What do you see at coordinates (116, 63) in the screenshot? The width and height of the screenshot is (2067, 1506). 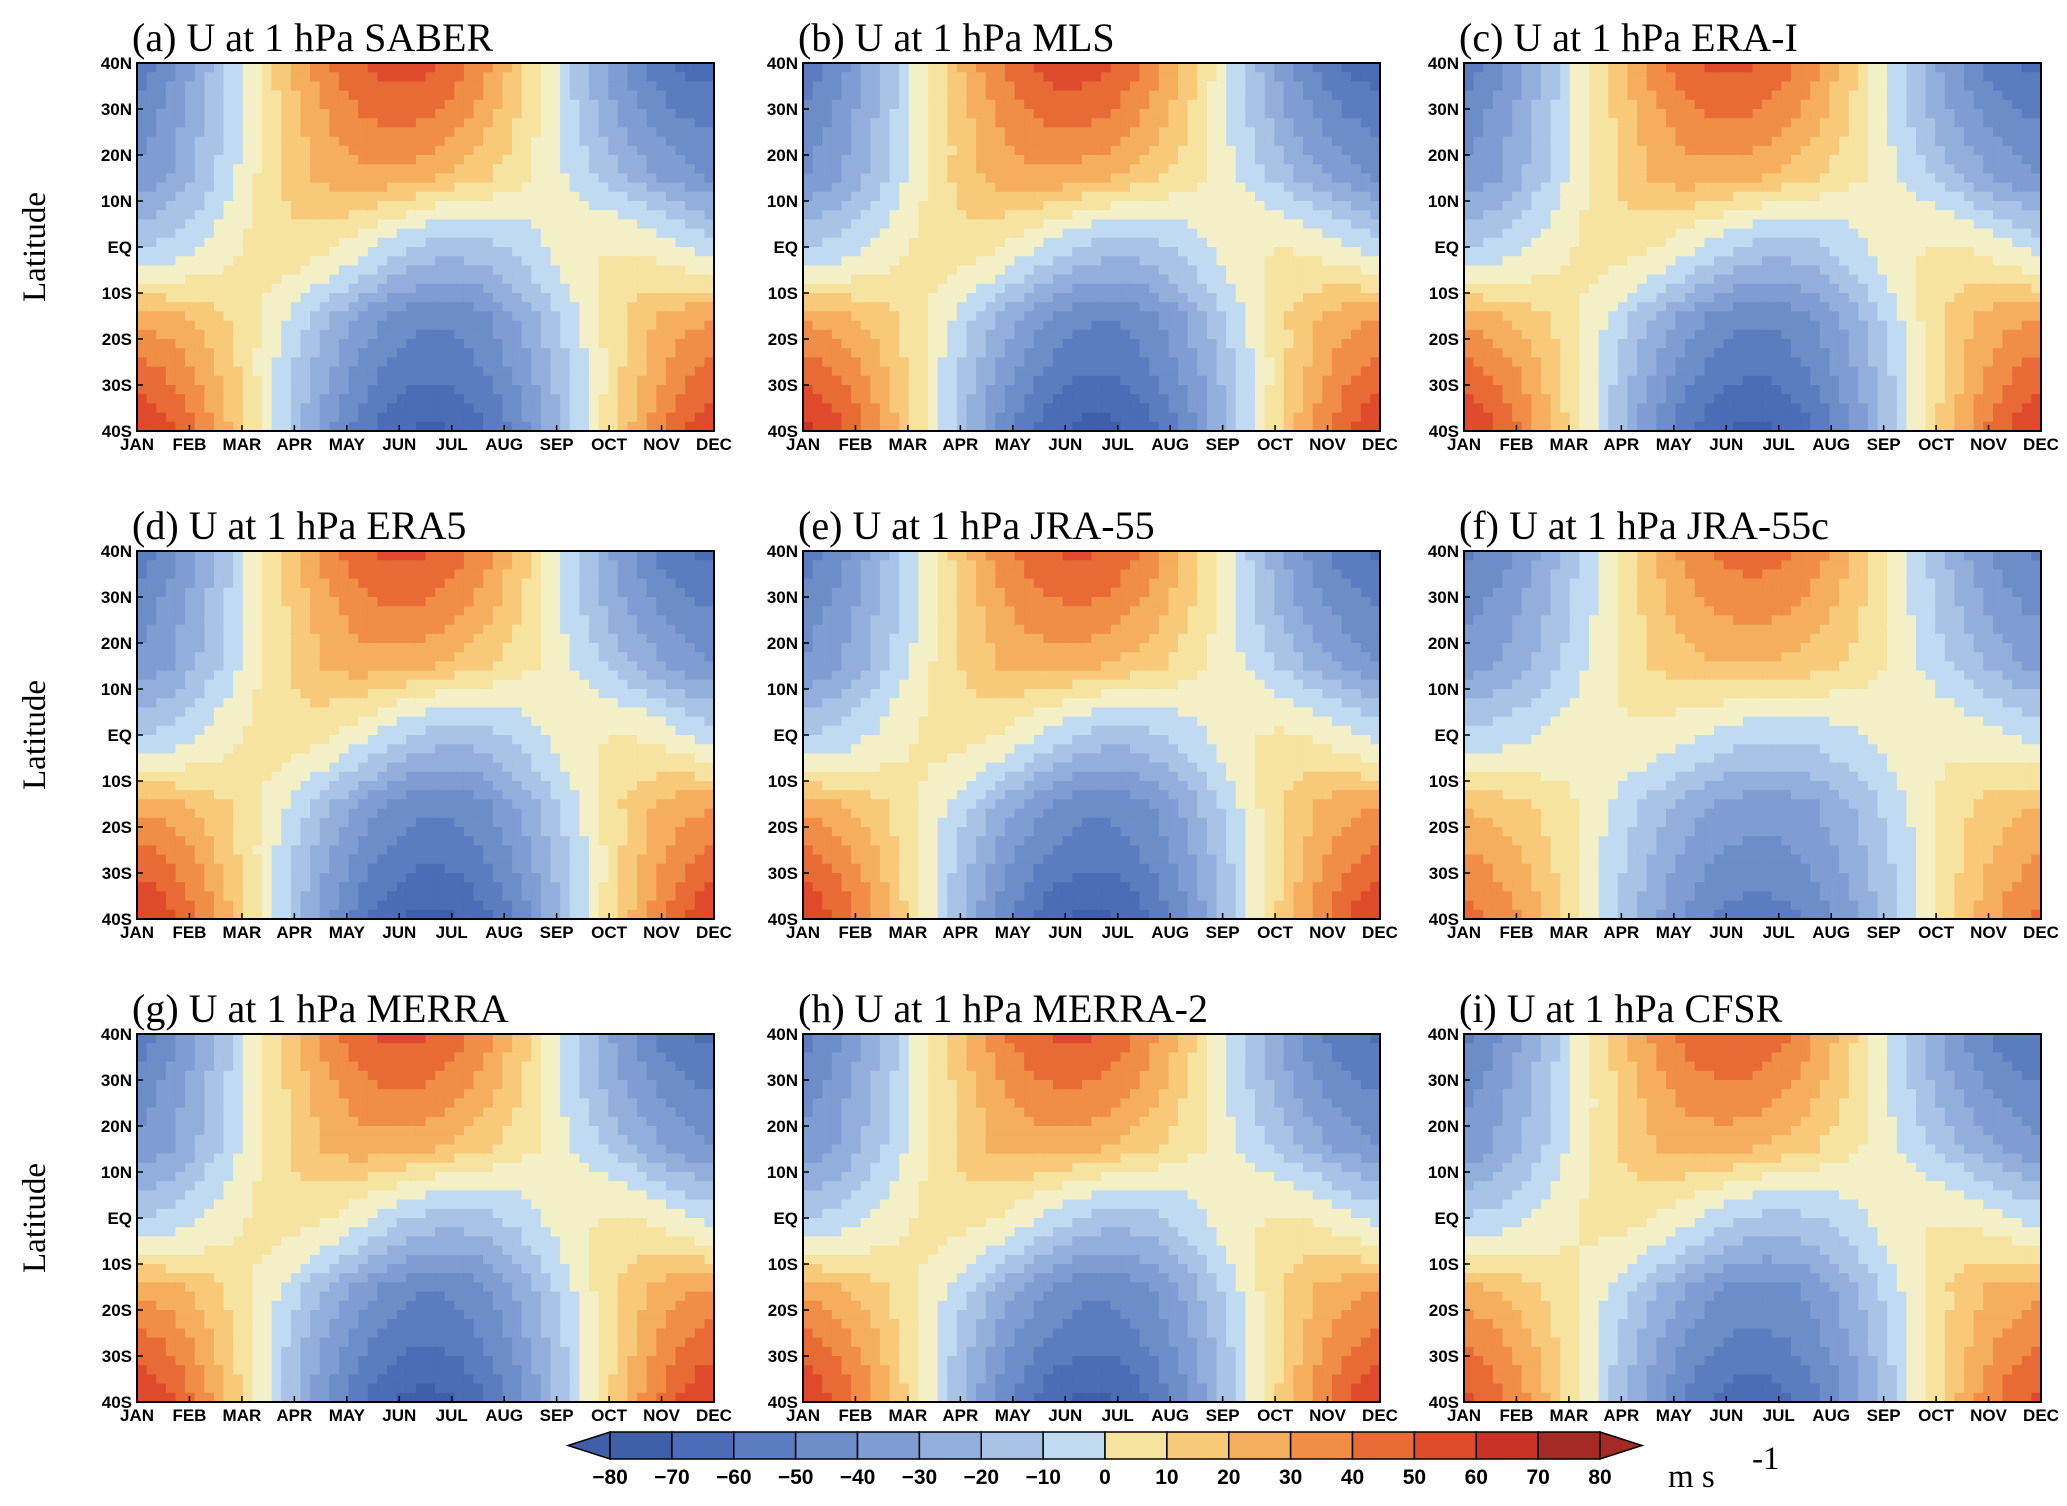 I see `y-tick-label: 40N` at bounding box center [116, 63].